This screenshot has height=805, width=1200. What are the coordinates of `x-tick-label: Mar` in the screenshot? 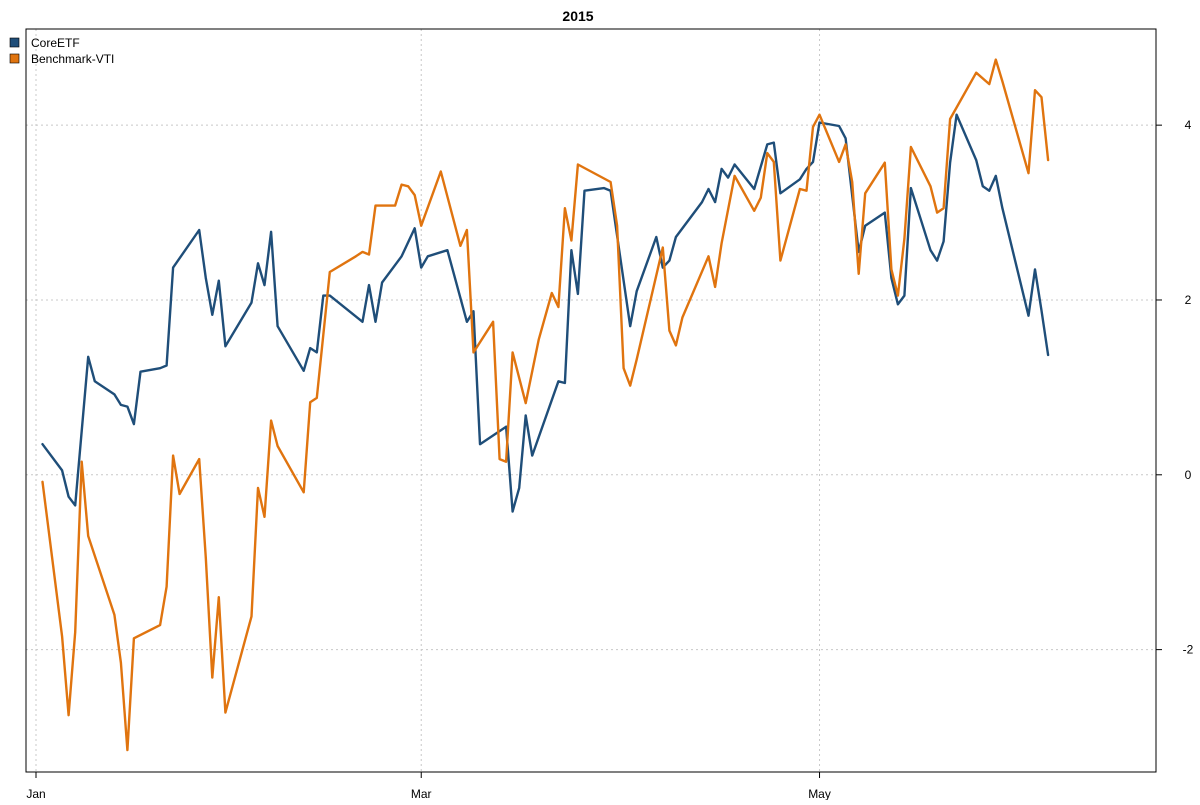 It's located at (421, 793).